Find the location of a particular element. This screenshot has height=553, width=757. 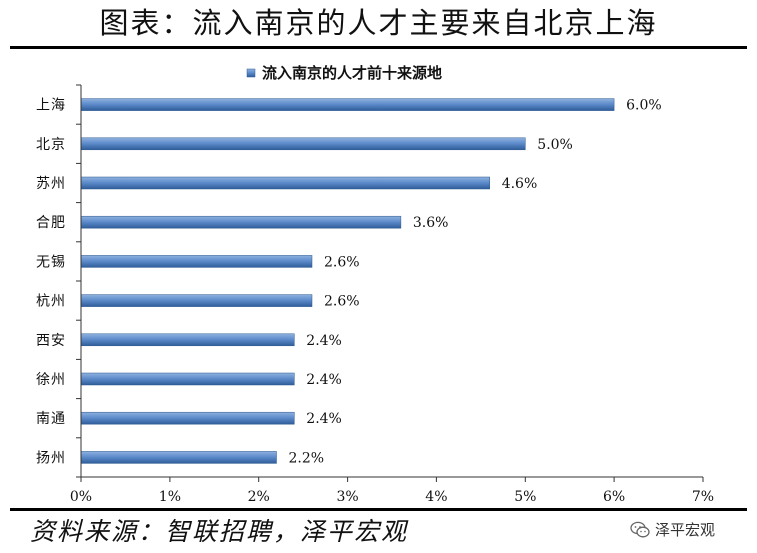

category-label: 徐州 is located at coordinates (51, 380).